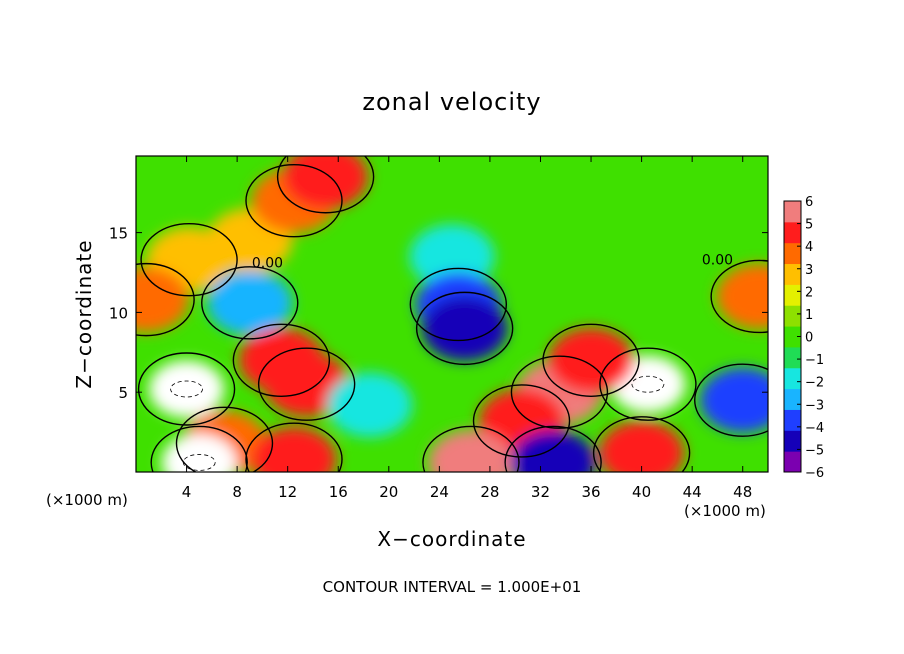 This screenshot has height=654, width=904. What do you see at coordinates (123, 393) in the screenshot?
I see `y-tick-label-0: 5` at bounding box center [123, 393].